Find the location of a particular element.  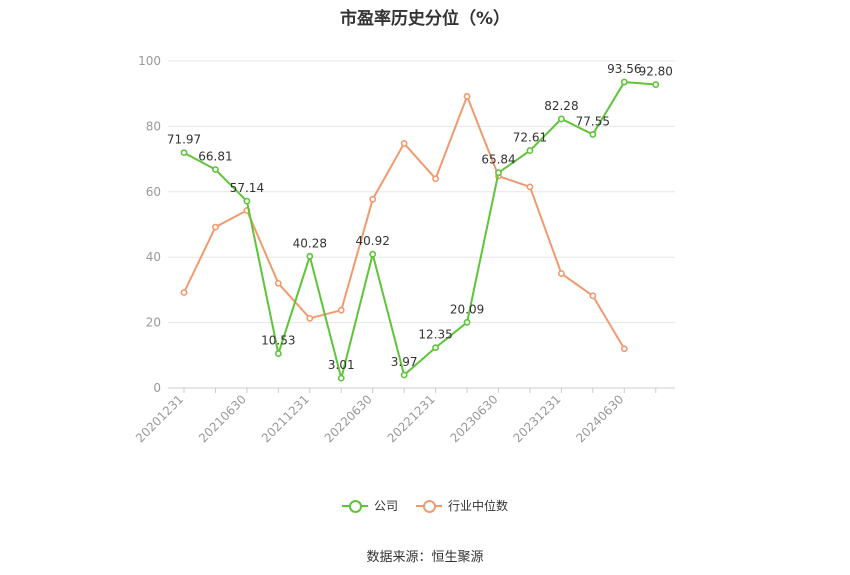

y-tick-label: 0 is located at coordinates (157, 388).